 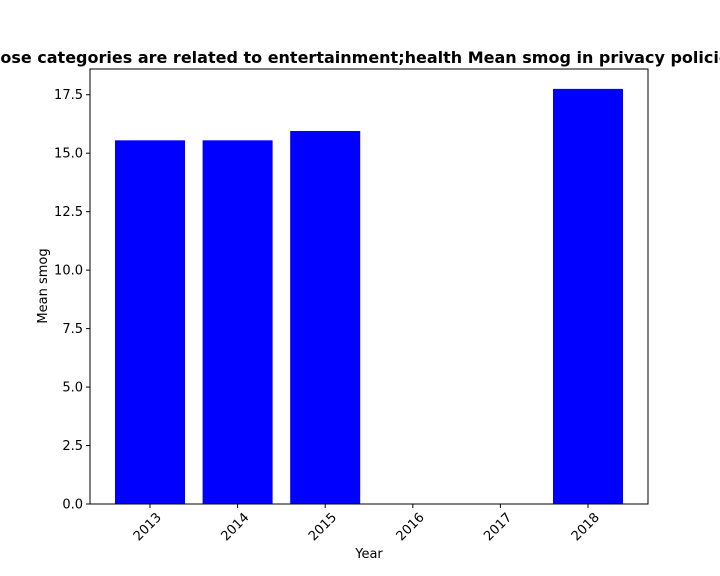 What do you see at coordinates (148, 527) in the screenshot?
I see `x-tick-label: 2013` at bounding box center [148, 527].